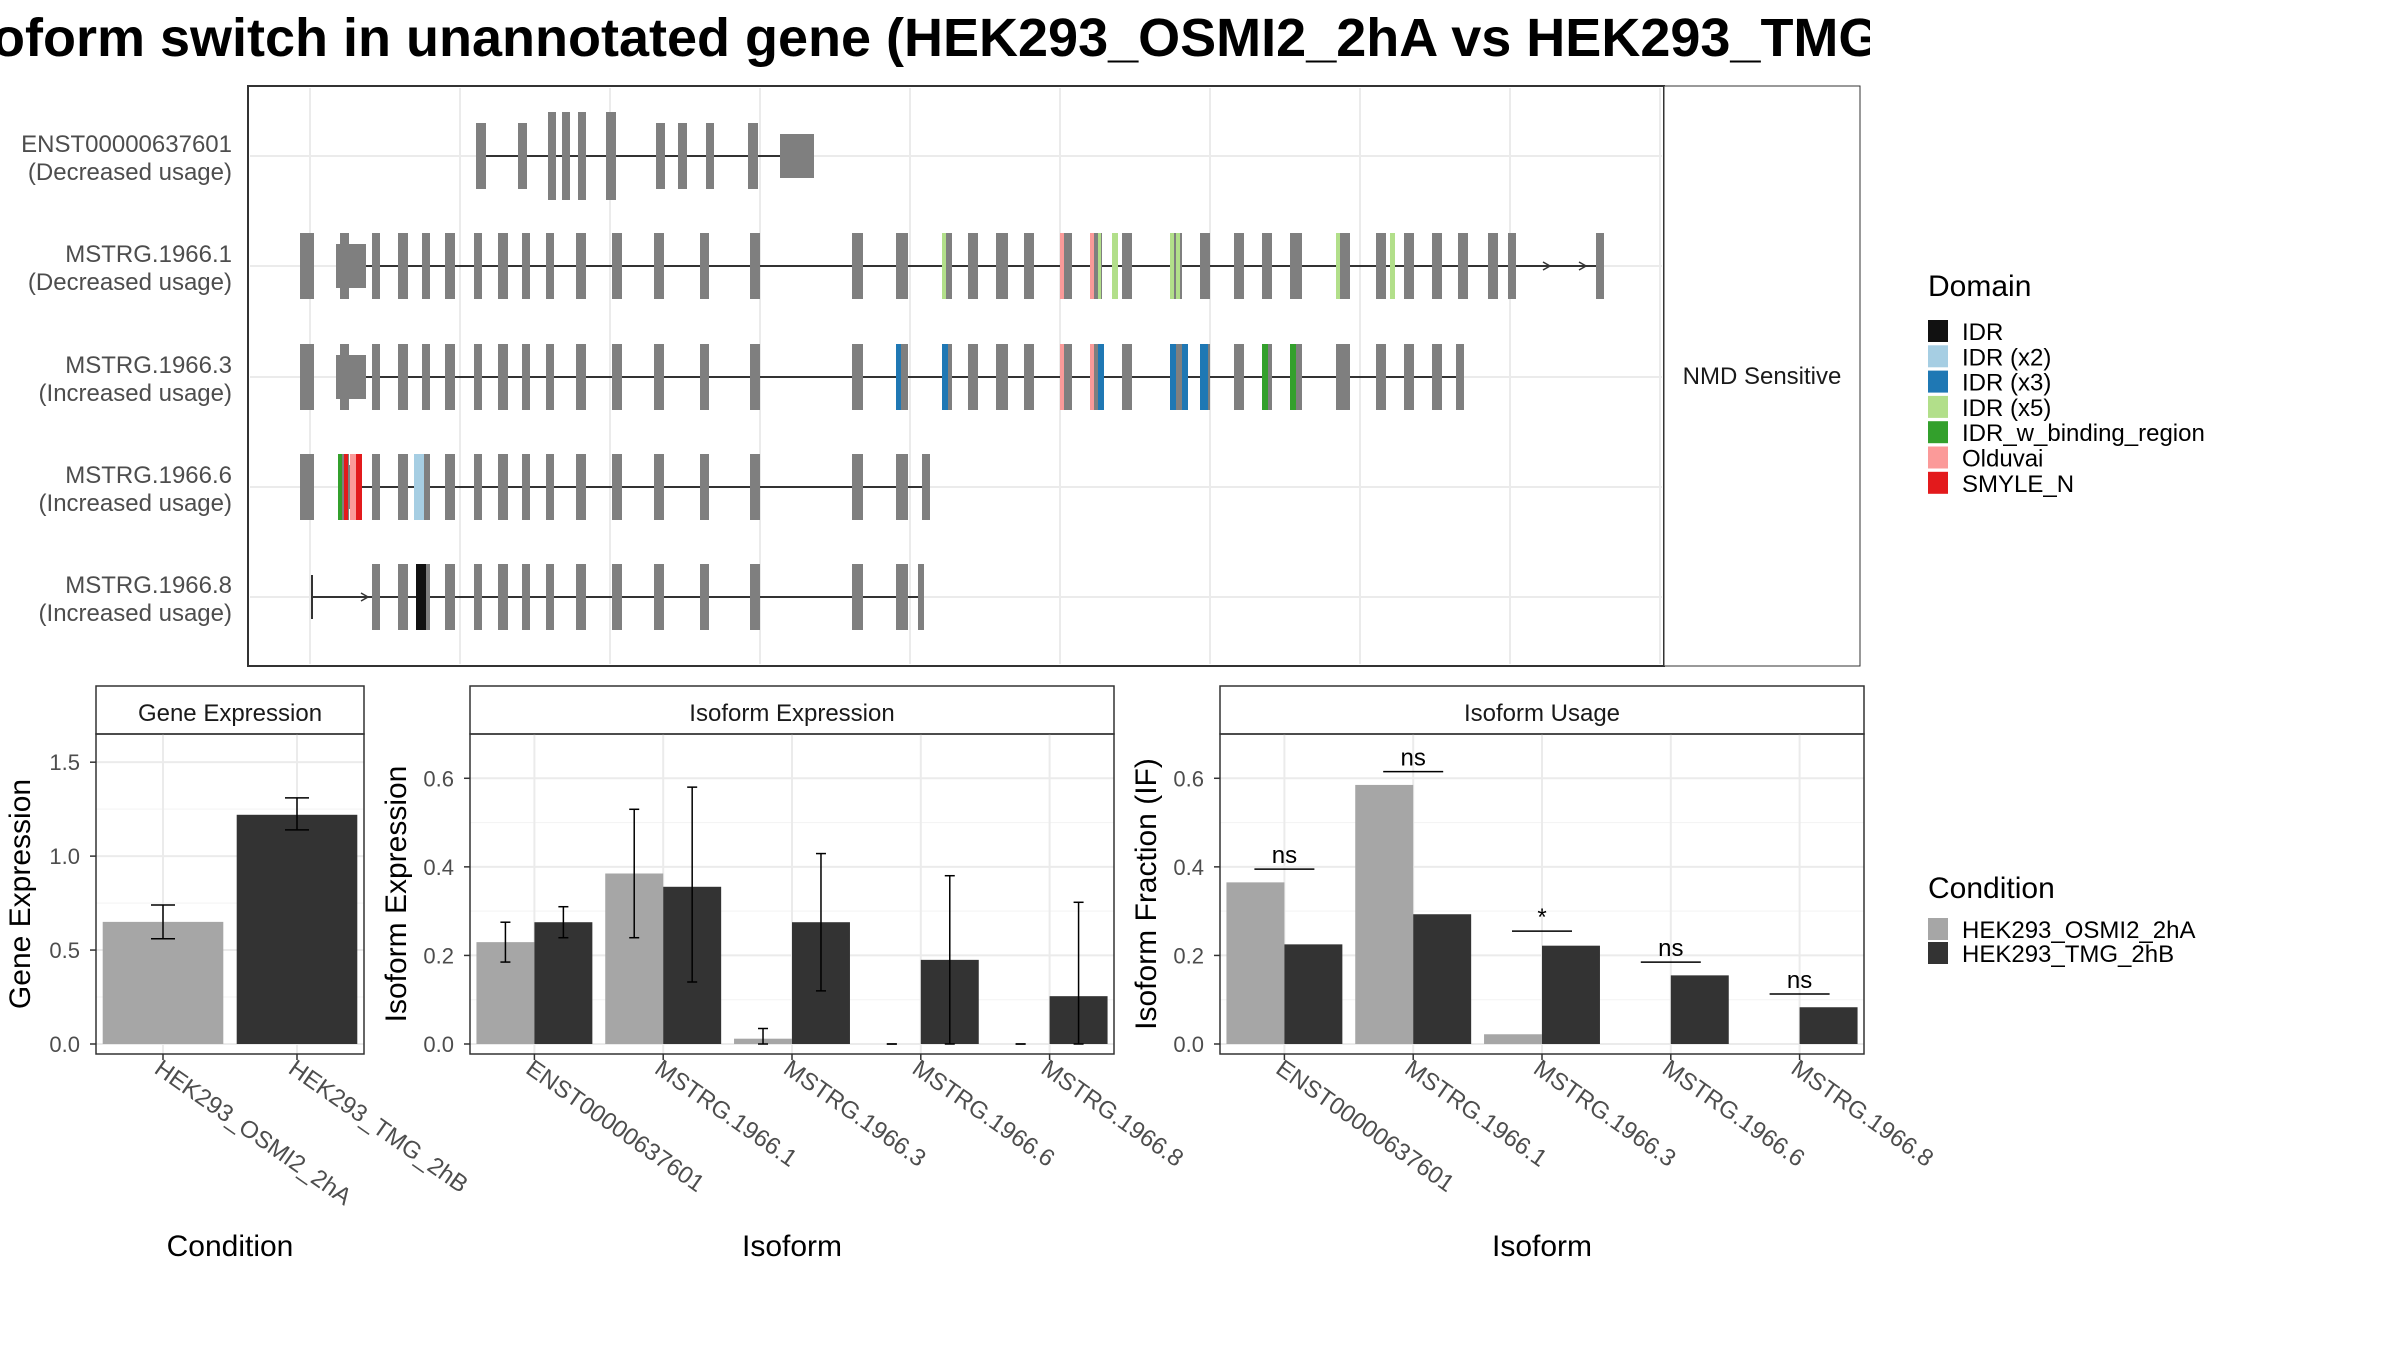 The image size is (2400, 1350). Describe the element at coordinates (1938, 929) in the screenshot. I see `condition-swatch-a` at that location.